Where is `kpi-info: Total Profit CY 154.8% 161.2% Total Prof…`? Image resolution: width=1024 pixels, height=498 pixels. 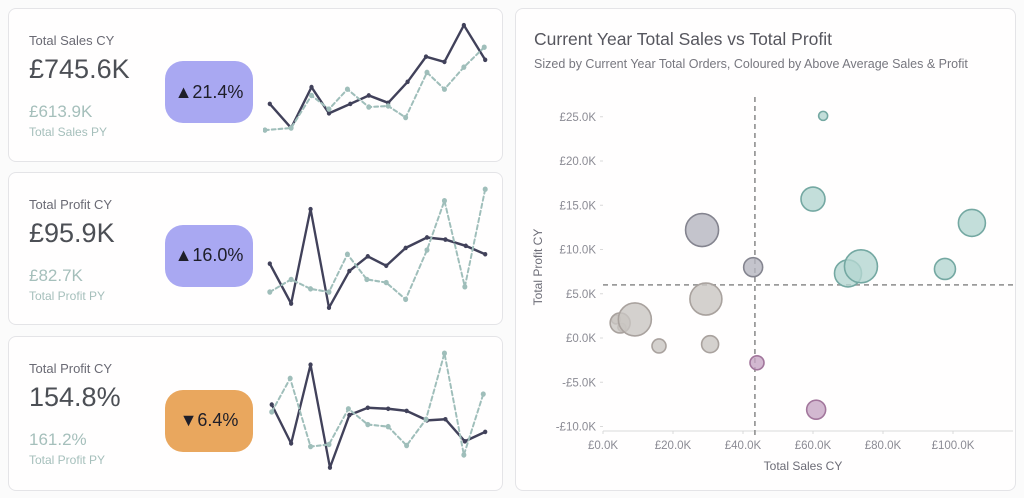
kpi-info: Total Profit CY 154.8% 161.2% Total Prof… is located at coordinates (82, 413).